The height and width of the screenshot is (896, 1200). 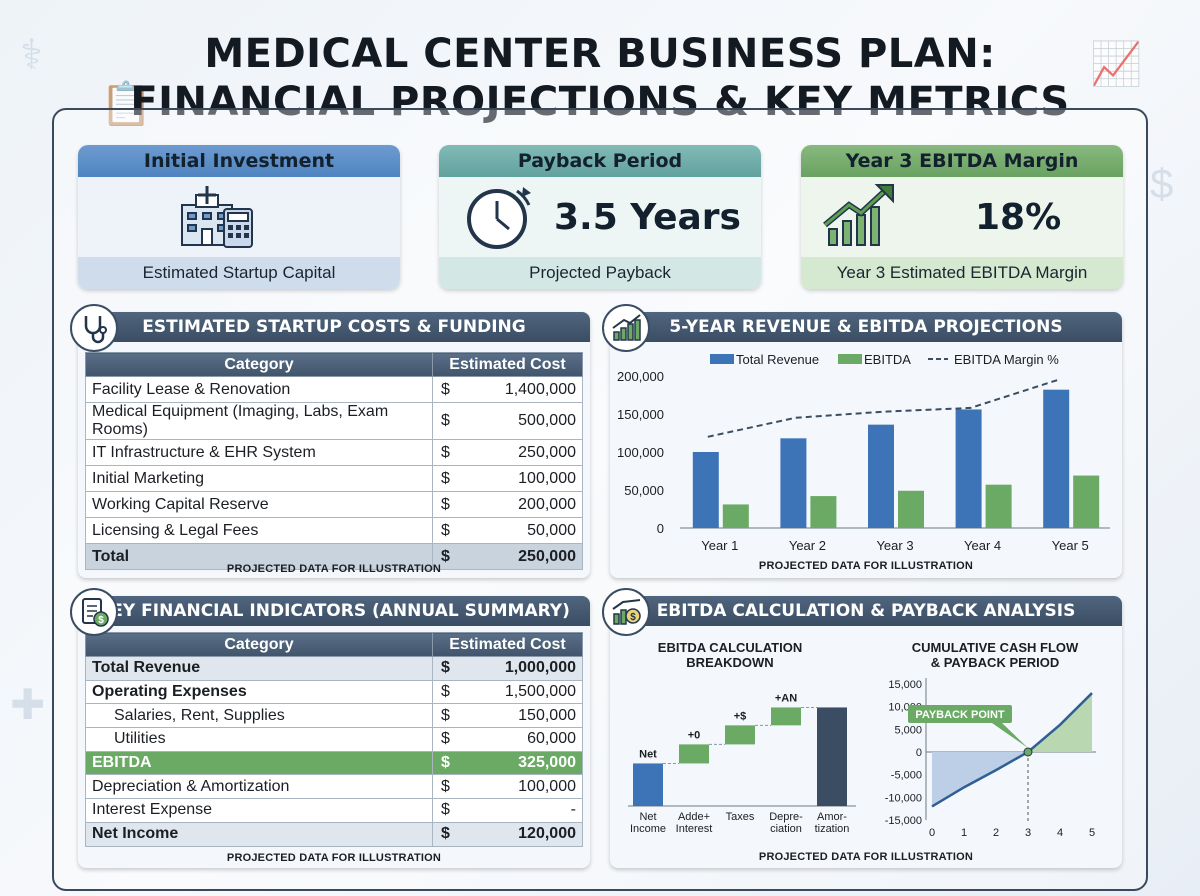 What do you see at coordinates (519, 810) in the screenshot?
I see `row-value: -` at bounding box center [519, 810].